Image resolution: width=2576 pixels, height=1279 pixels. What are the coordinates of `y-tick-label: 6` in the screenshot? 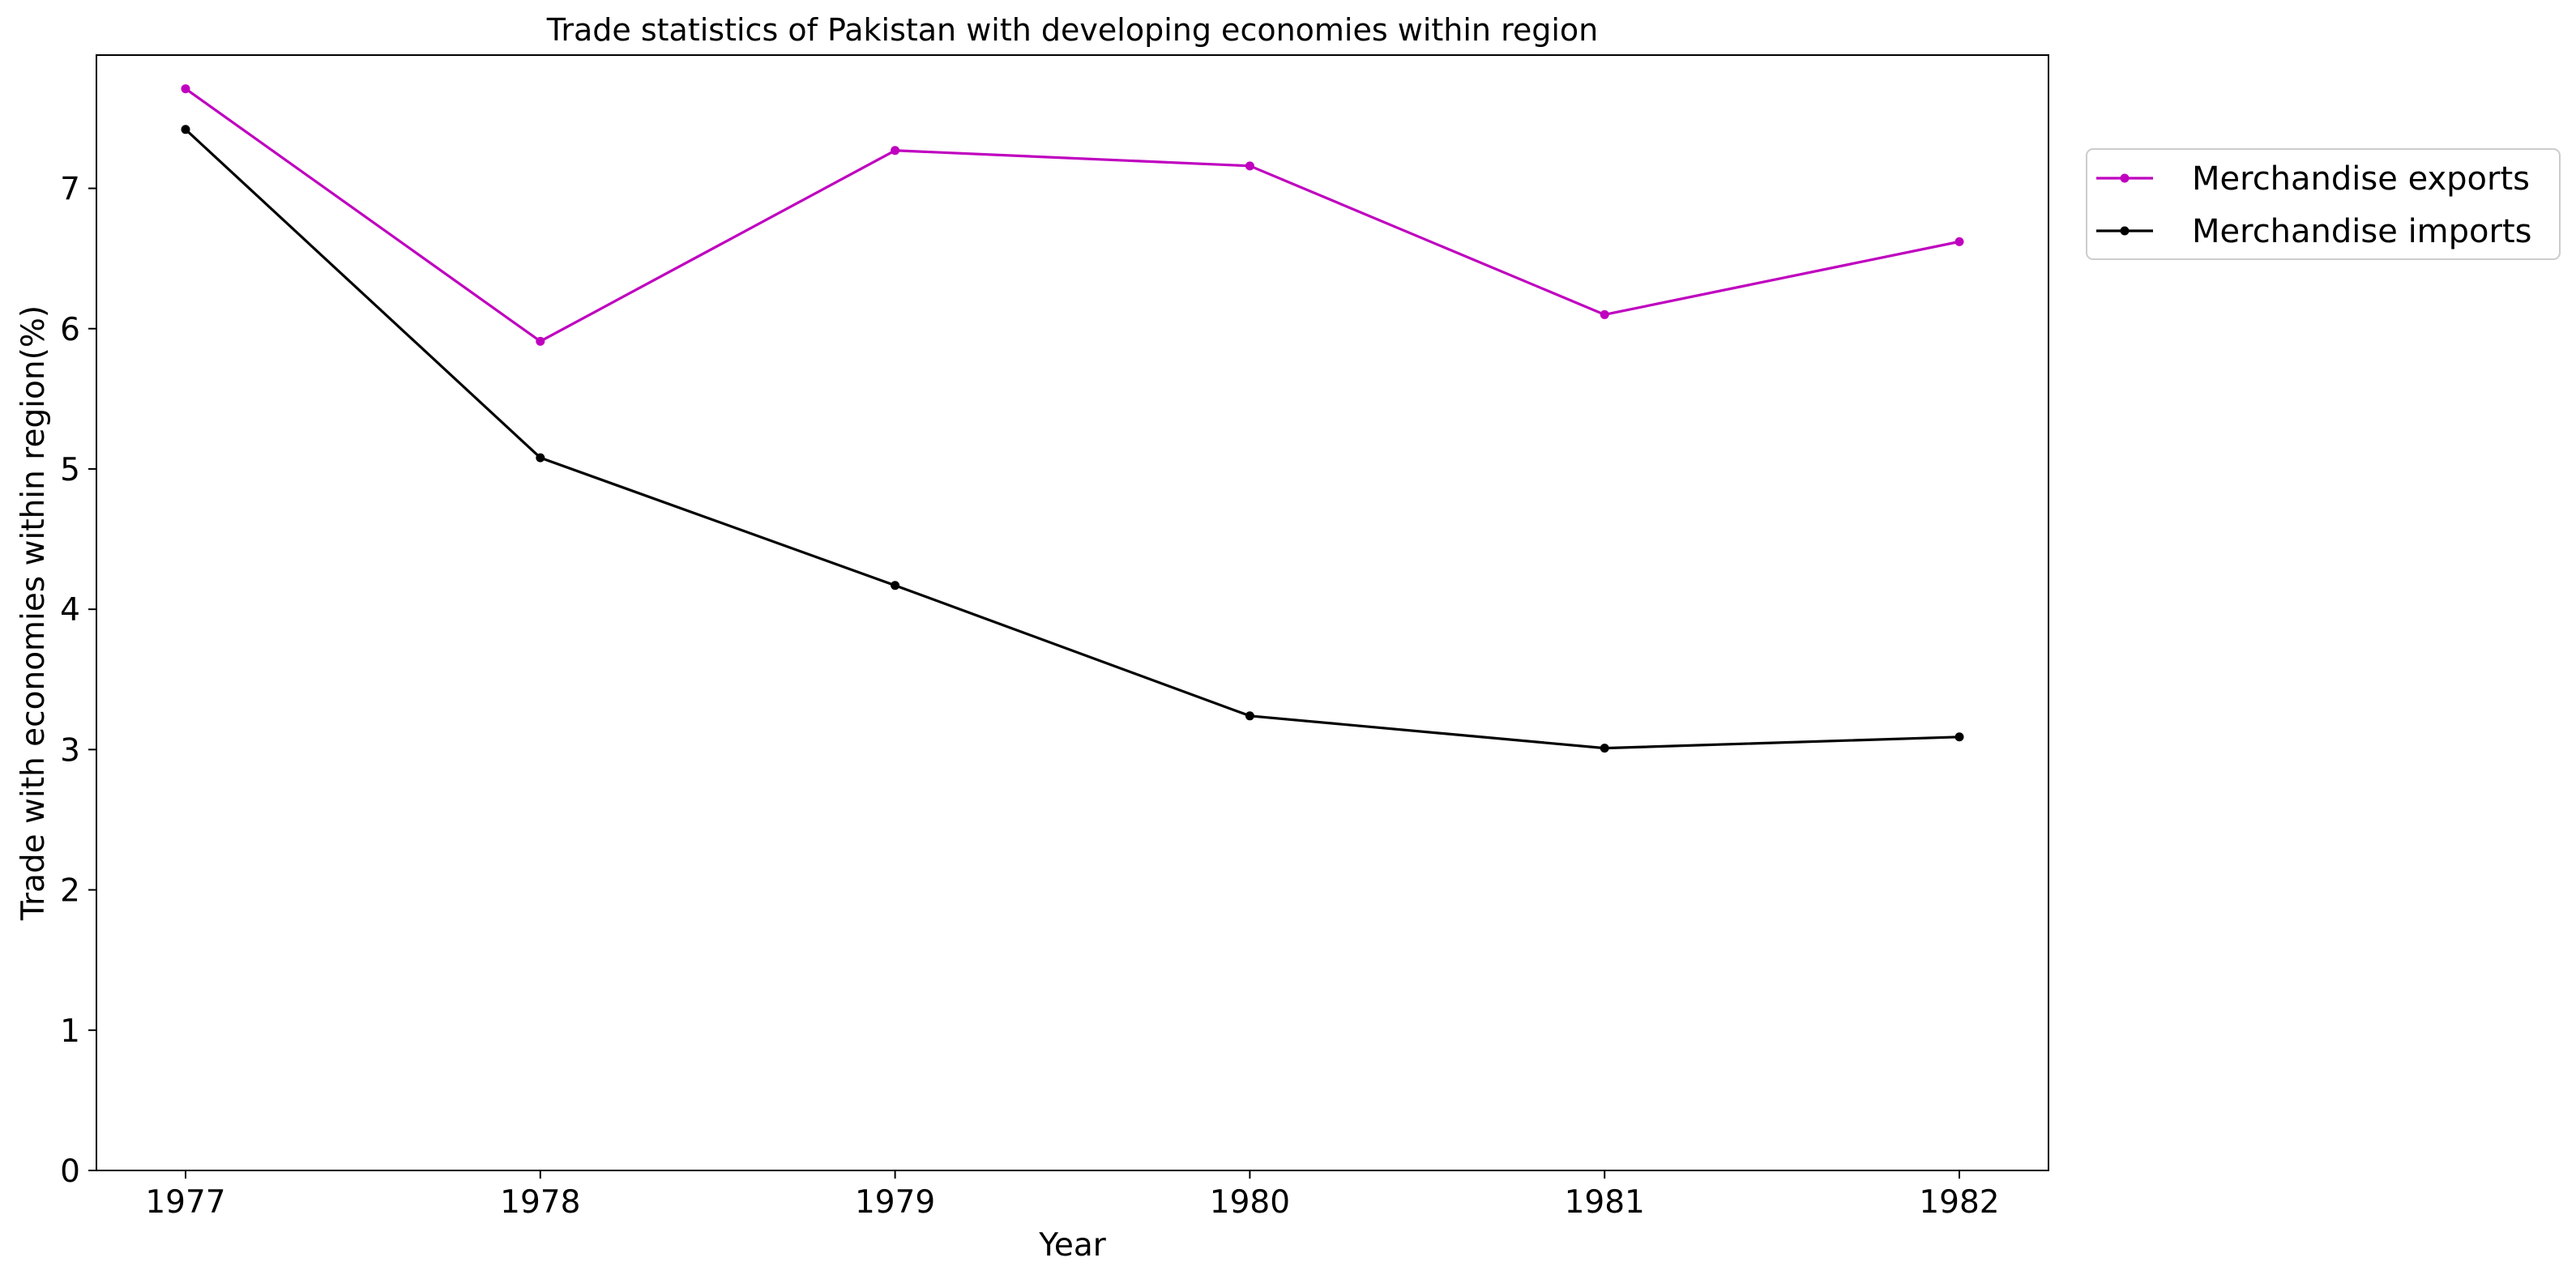 It's located at (70, 330).